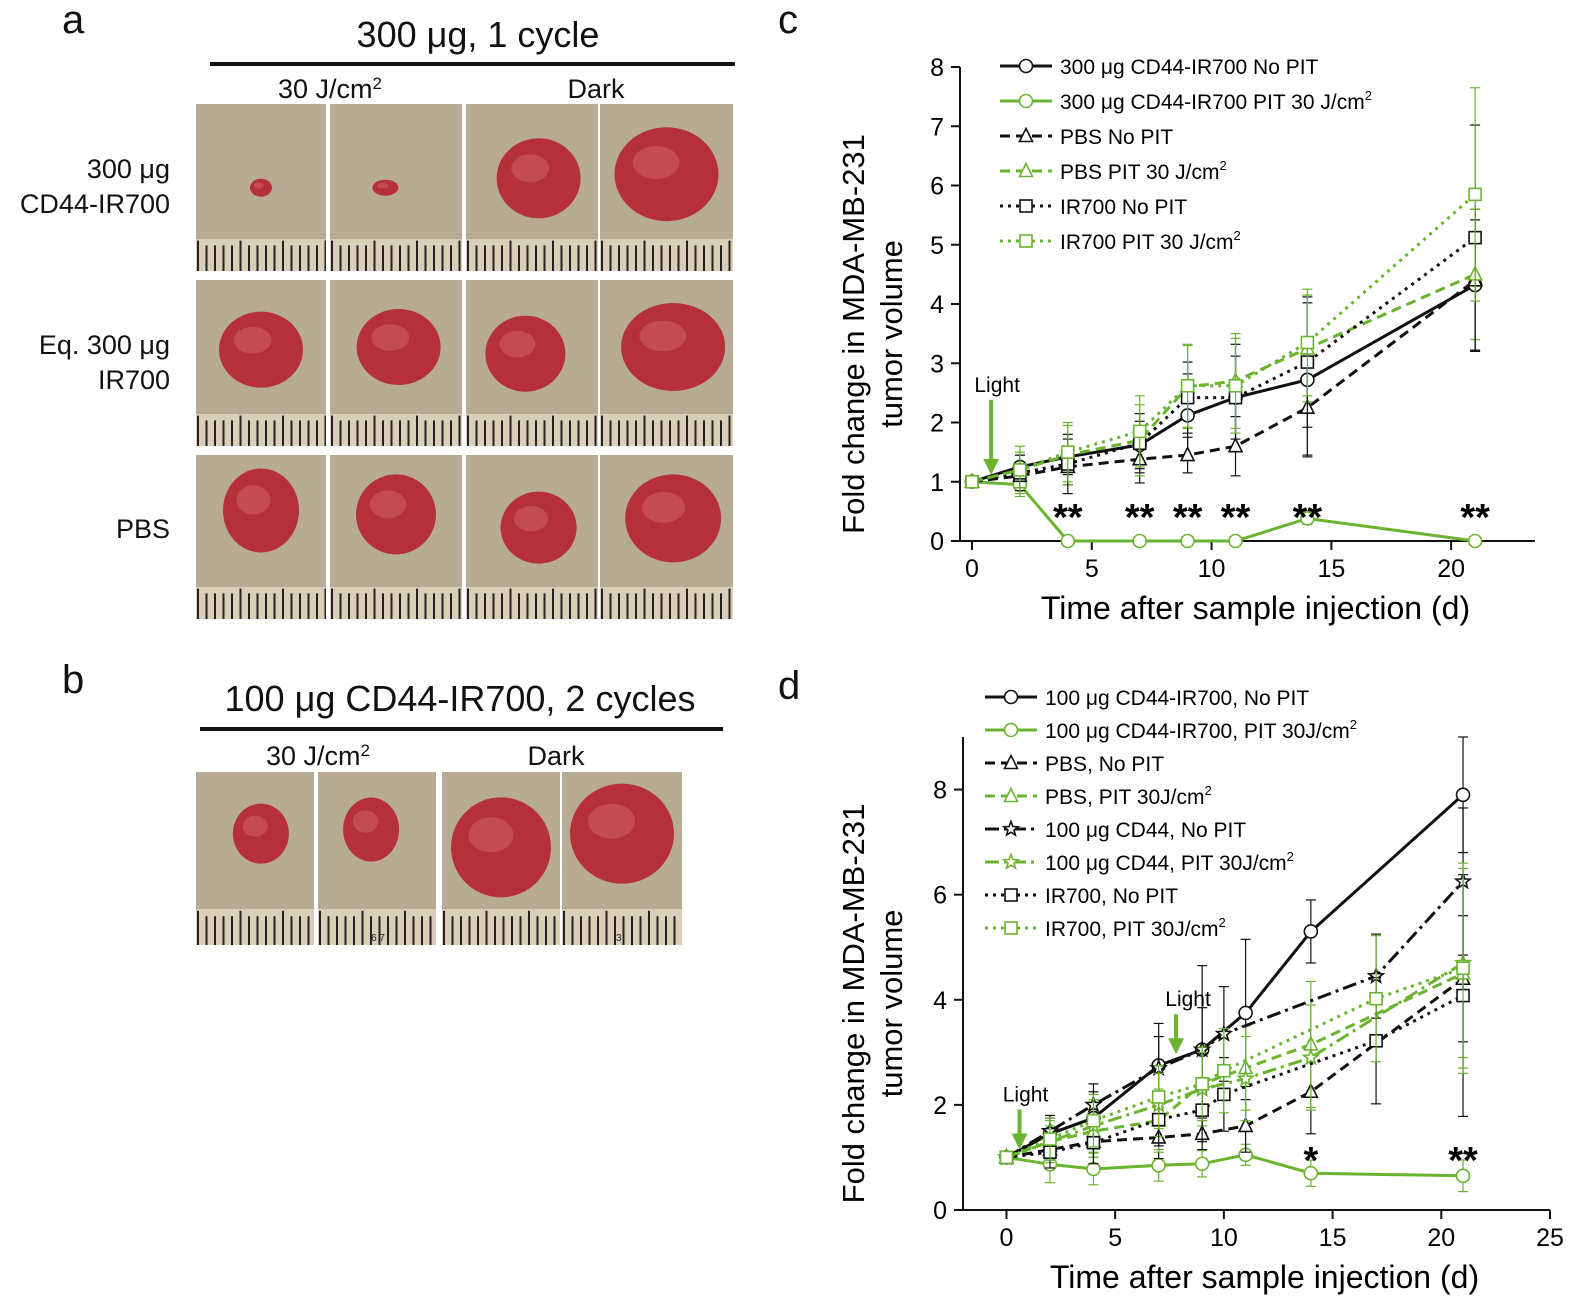  I want to click on tumor-photo-b-c3, so click(501, 858).